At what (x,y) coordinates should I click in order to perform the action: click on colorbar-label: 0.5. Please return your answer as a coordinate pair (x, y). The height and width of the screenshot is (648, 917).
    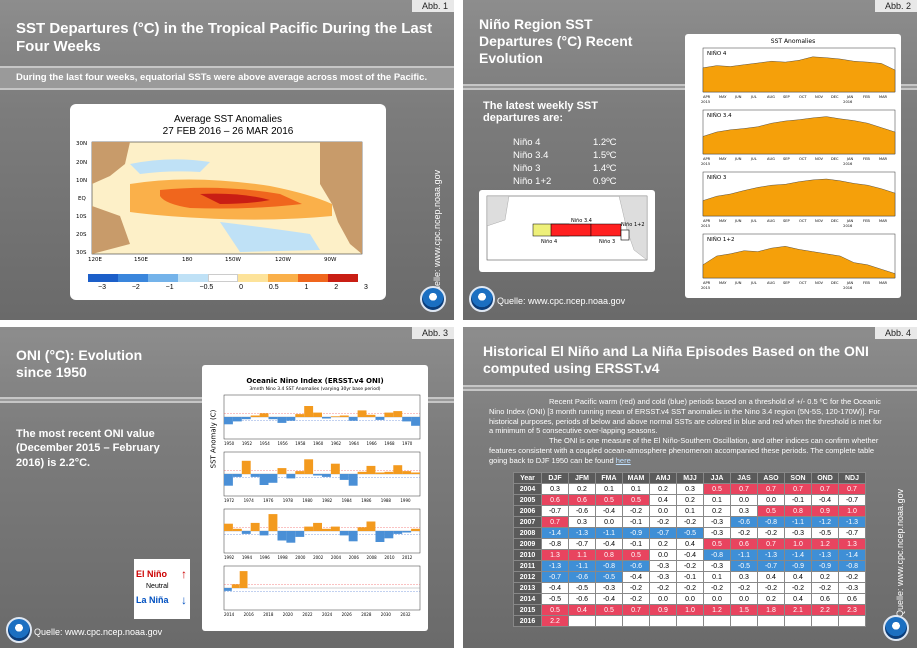
    Looking at the image, I should click on (273, 287).